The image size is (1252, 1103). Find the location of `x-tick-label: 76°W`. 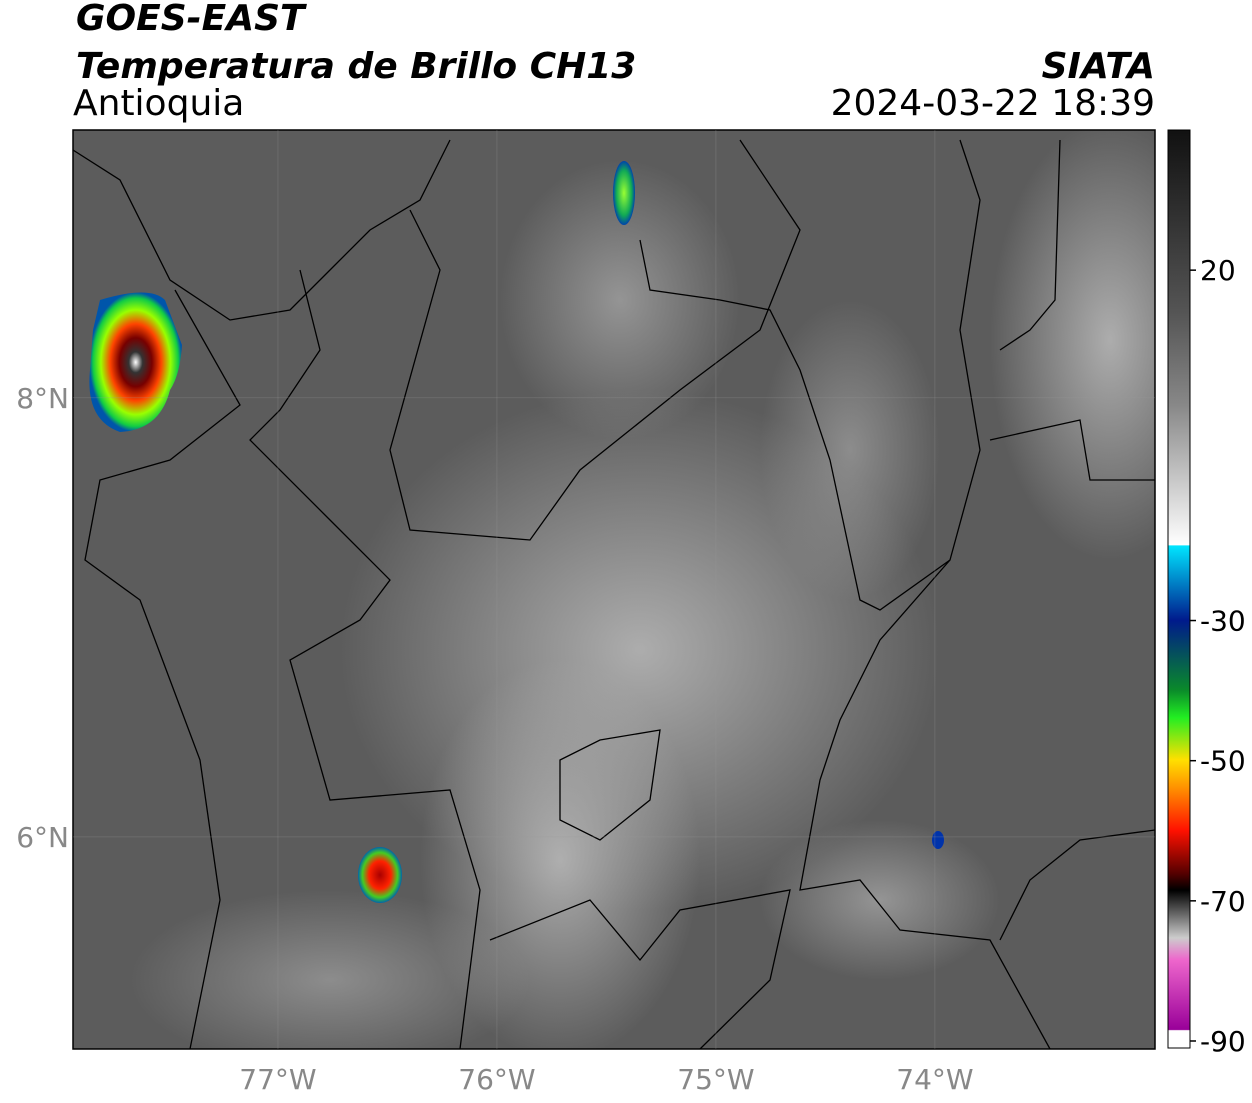

x-tick-label: 76°W is located at coordinates (496, 1079).